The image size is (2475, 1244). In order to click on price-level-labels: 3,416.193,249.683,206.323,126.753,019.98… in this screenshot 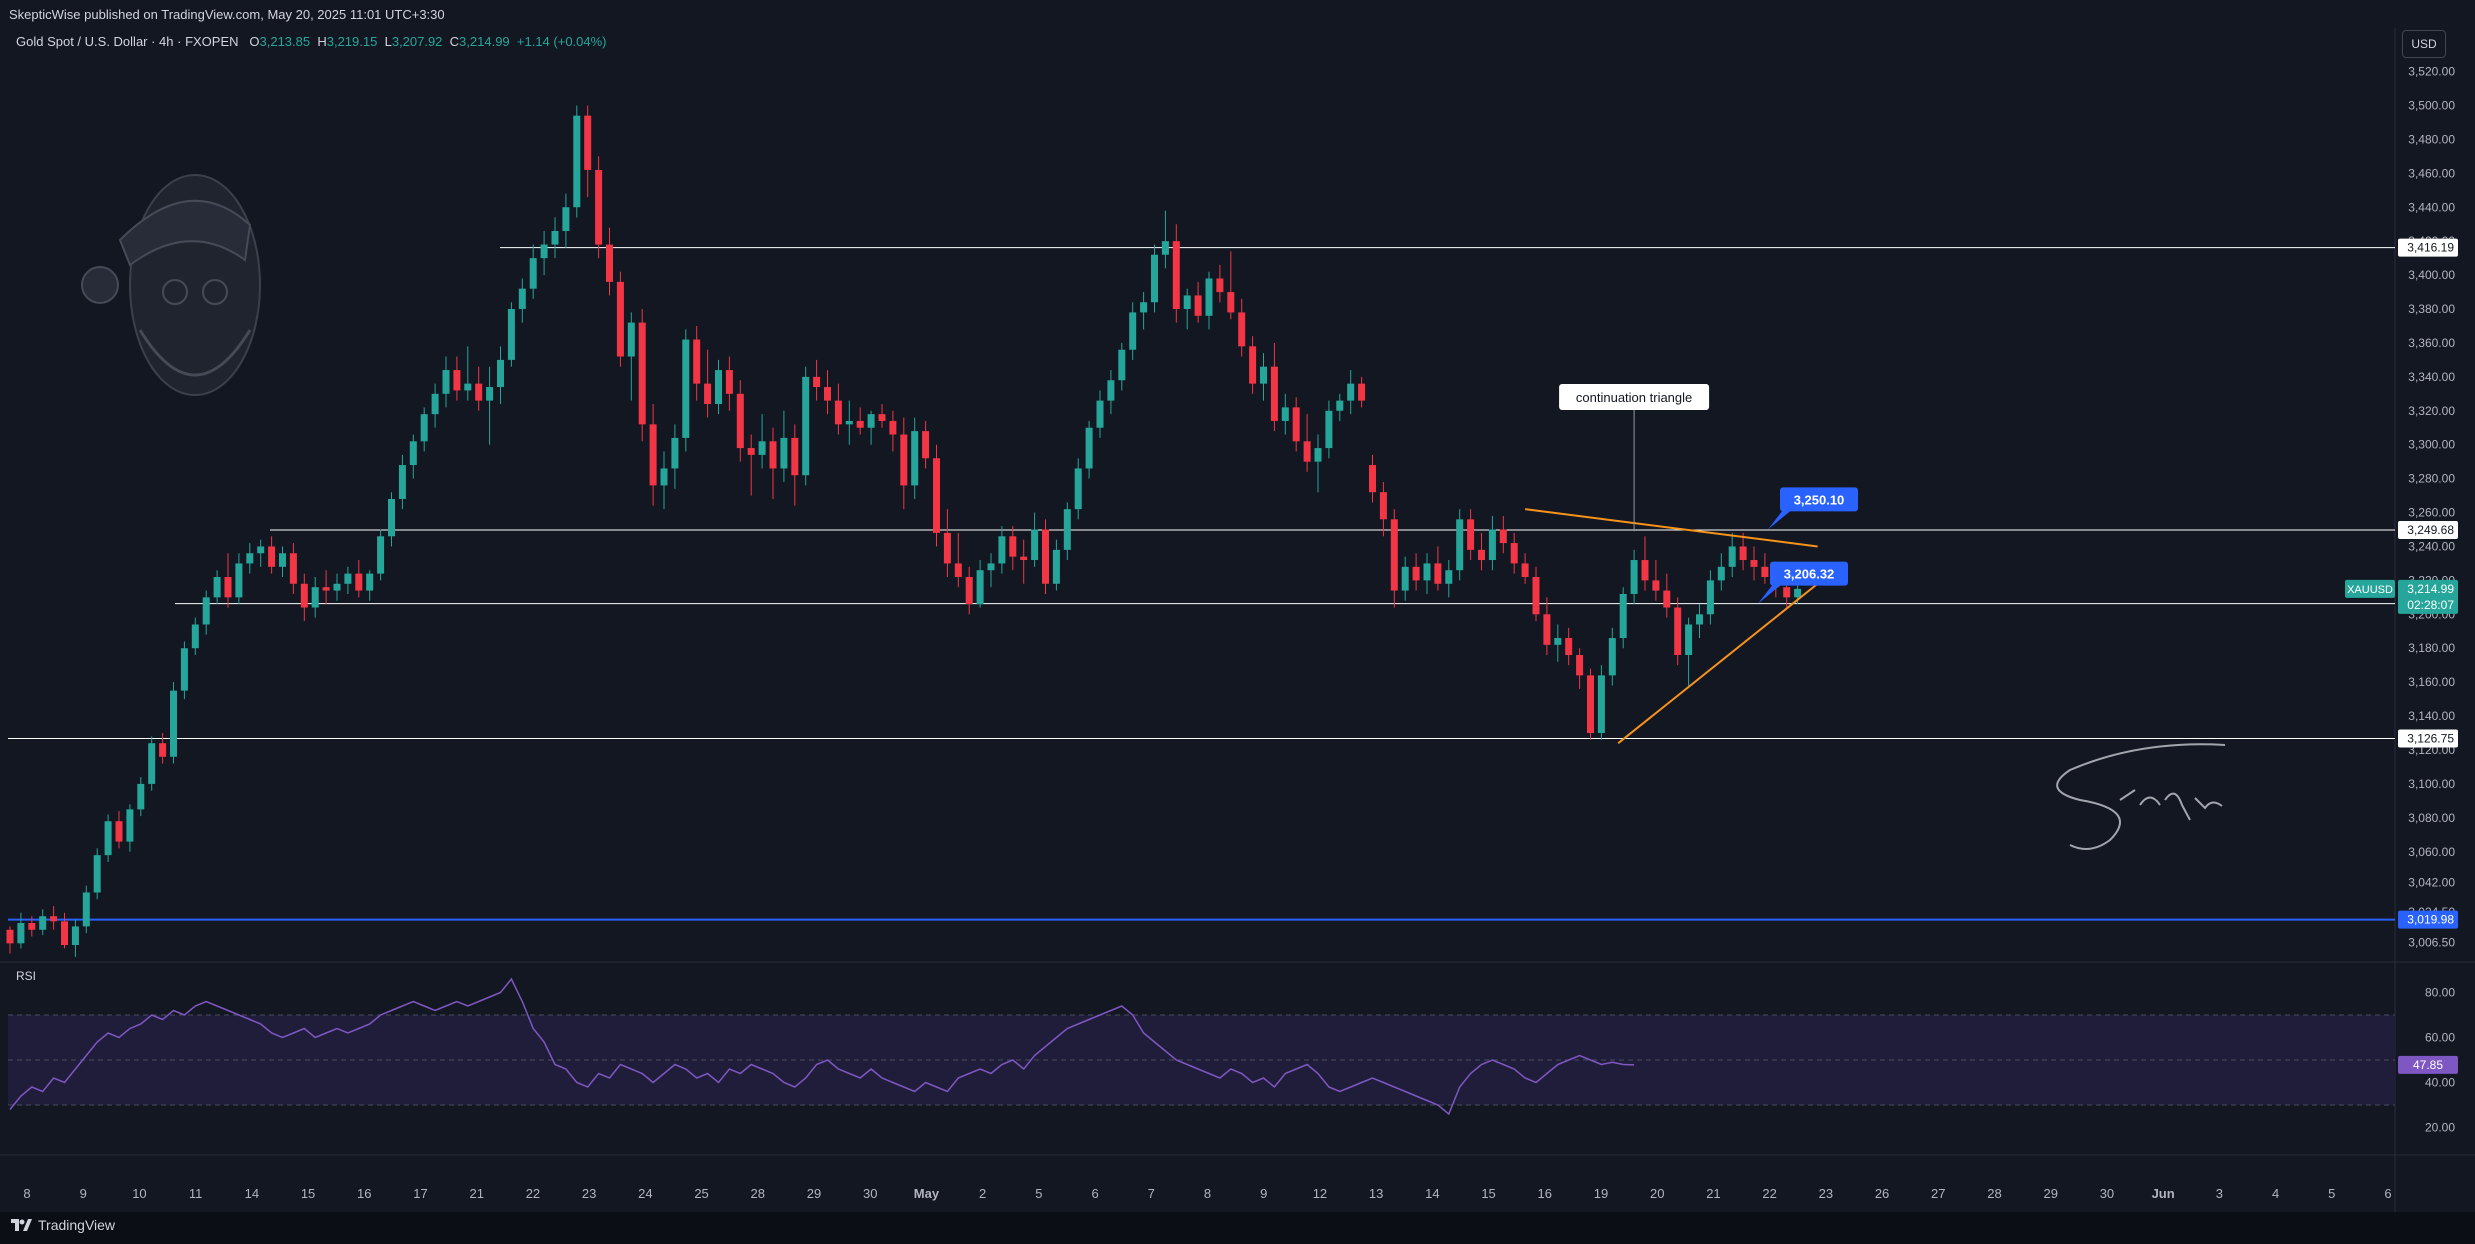, I will do `click(2401, 583)`.